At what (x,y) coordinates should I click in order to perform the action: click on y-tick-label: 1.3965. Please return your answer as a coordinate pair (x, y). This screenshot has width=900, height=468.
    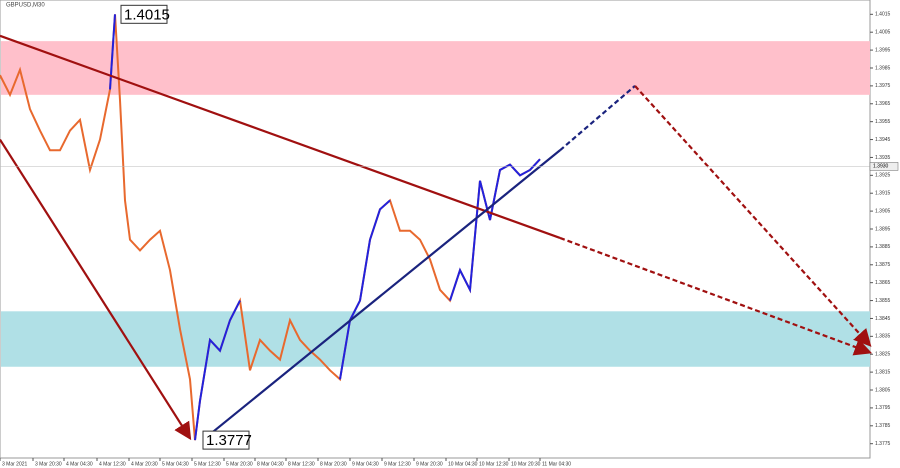
    Looking at the image, I should click on (883, 104).